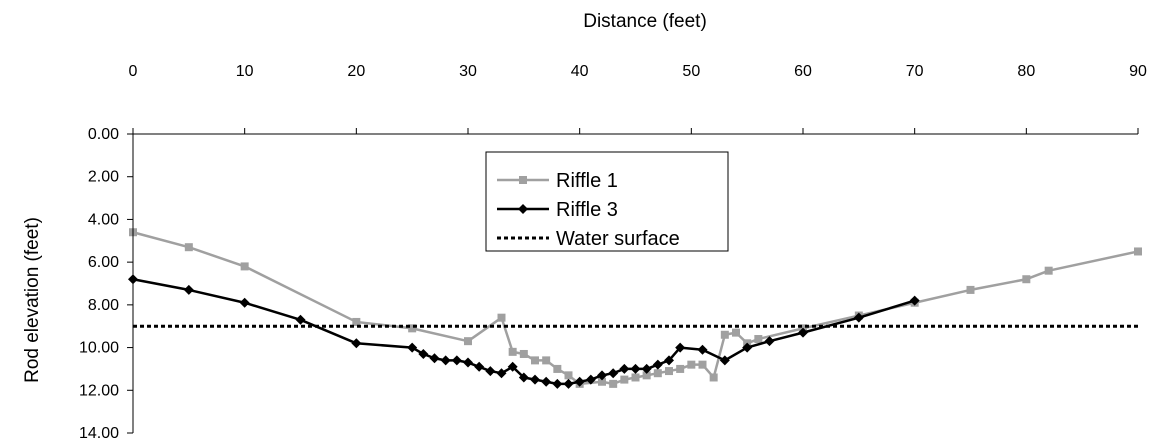 The width and height of the screenshot is (1158, 442). What do you see at coordinates (618, 239) in the screenshot?
I see `legend-label-water-surface: Water surface` at bounding box center [618, 239].